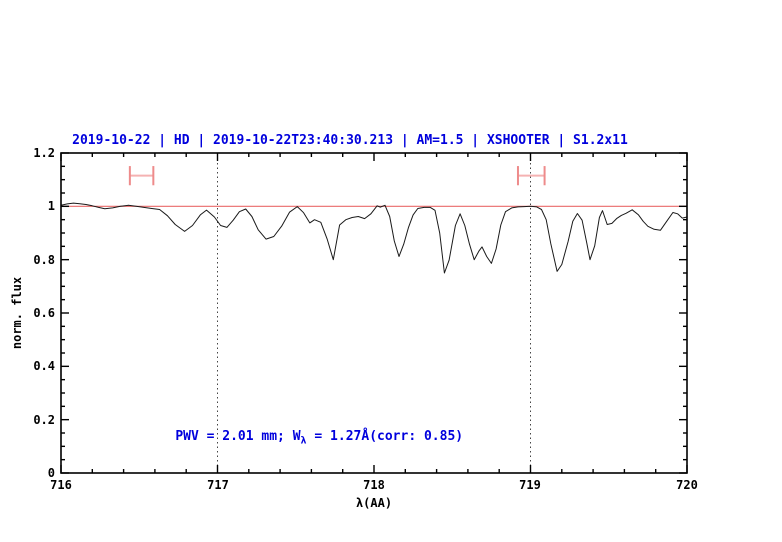 The height and width of the screenshot is (542, 782). What do you see at coordinates (218, 485) in the screenshot?
I see `x-tick-label-717: 717` at bounding box center [218, 485].